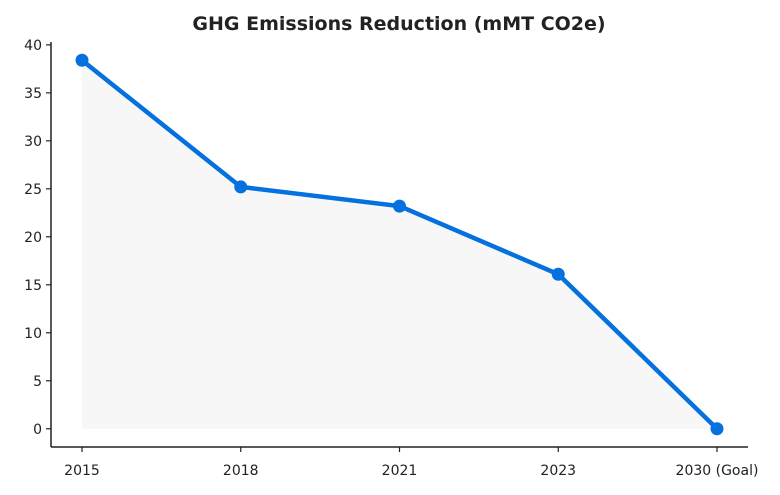 The height and width of the screenshot is (495, 780). What do you see at coordinates (33, 142) in the screenshot?
I see `y-tick-label: 30` at bounding box center [33, 142].